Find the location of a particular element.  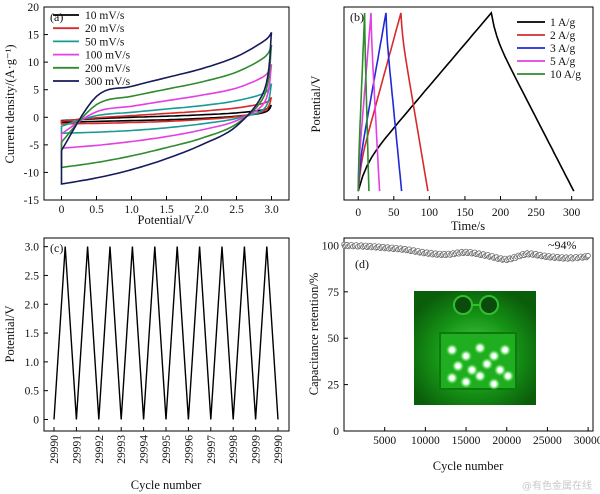

legend-label: 2 A/g is located at coordinates (562, 36).